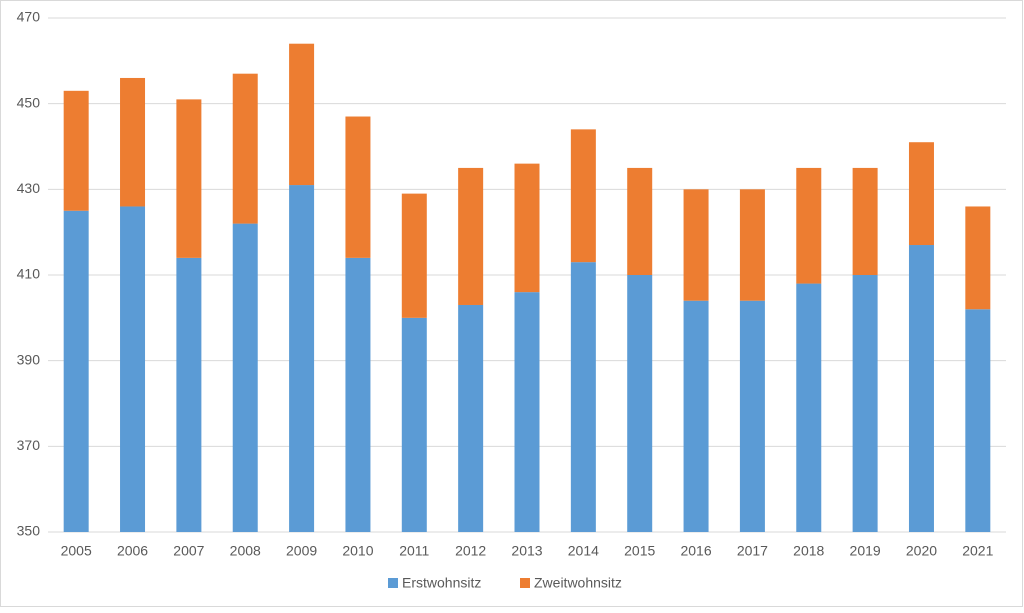  What do you see at coordinates (357, 551) in the screenshot?
I see `x-tick-label: 2010` at bounding box center [357, 551].